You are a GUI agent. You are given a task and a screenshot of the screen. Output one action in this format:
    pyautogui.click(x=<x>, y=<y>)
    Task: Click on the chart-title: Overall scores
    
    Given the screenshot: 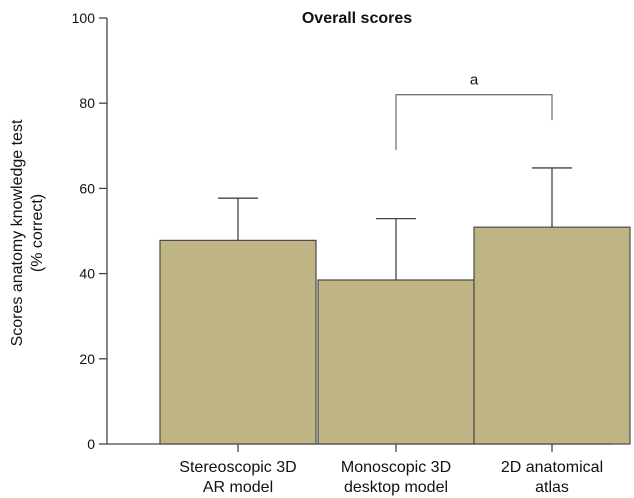 What is the action you would take?
    pyautogui.click(x=357, y=18)
    